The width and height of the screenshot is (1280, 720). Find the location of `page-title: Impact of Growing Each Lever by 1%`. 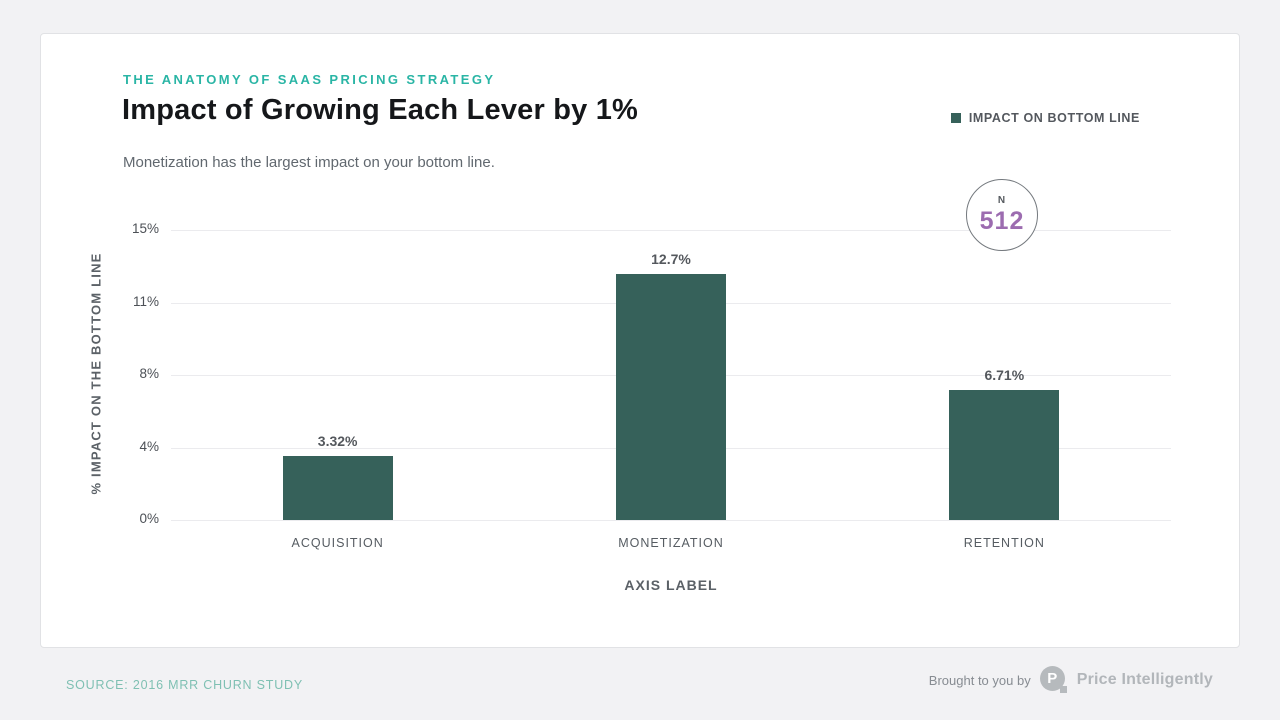

page-title: Impact of Growing Each Lever by 1% is located at coordinates (380, 110).